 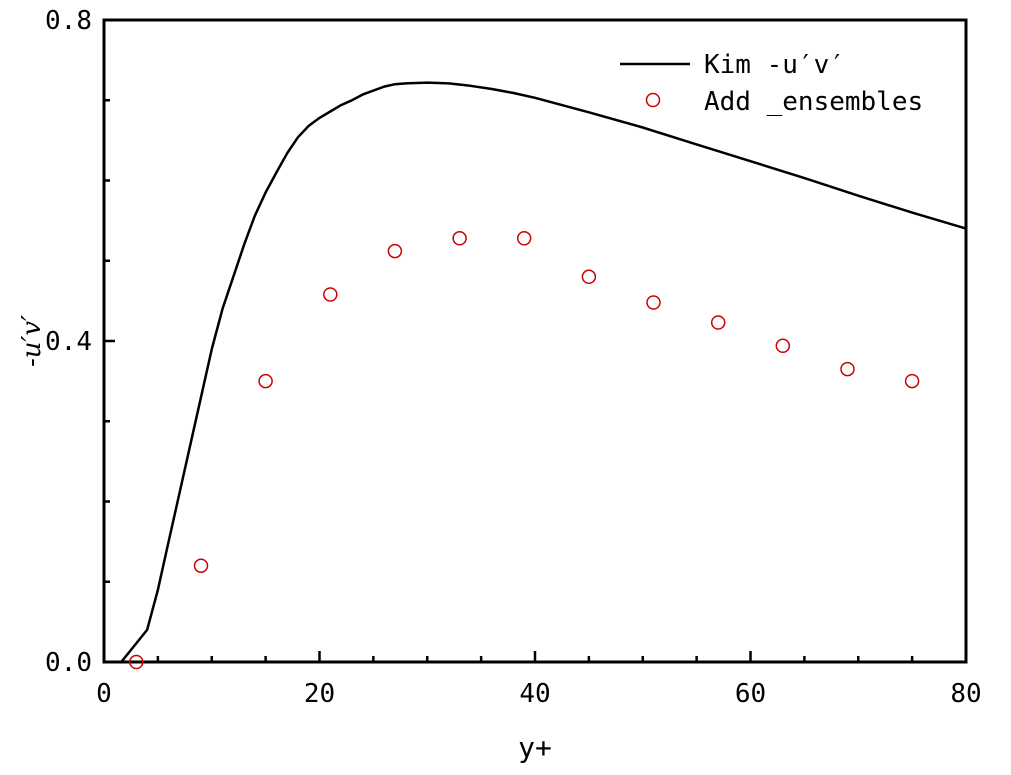 I want to click on legend-label-ensembles: Add _ensembles, so click(x=813, y=102).